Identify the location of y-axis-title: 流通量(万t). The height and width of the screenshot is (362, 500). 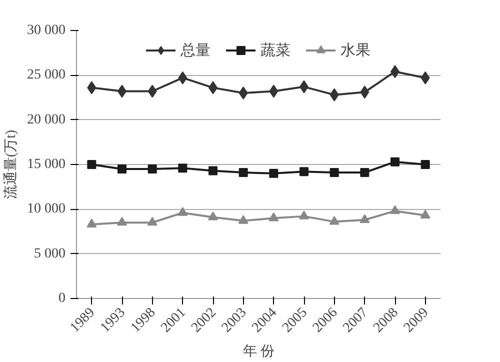
(11, 165).